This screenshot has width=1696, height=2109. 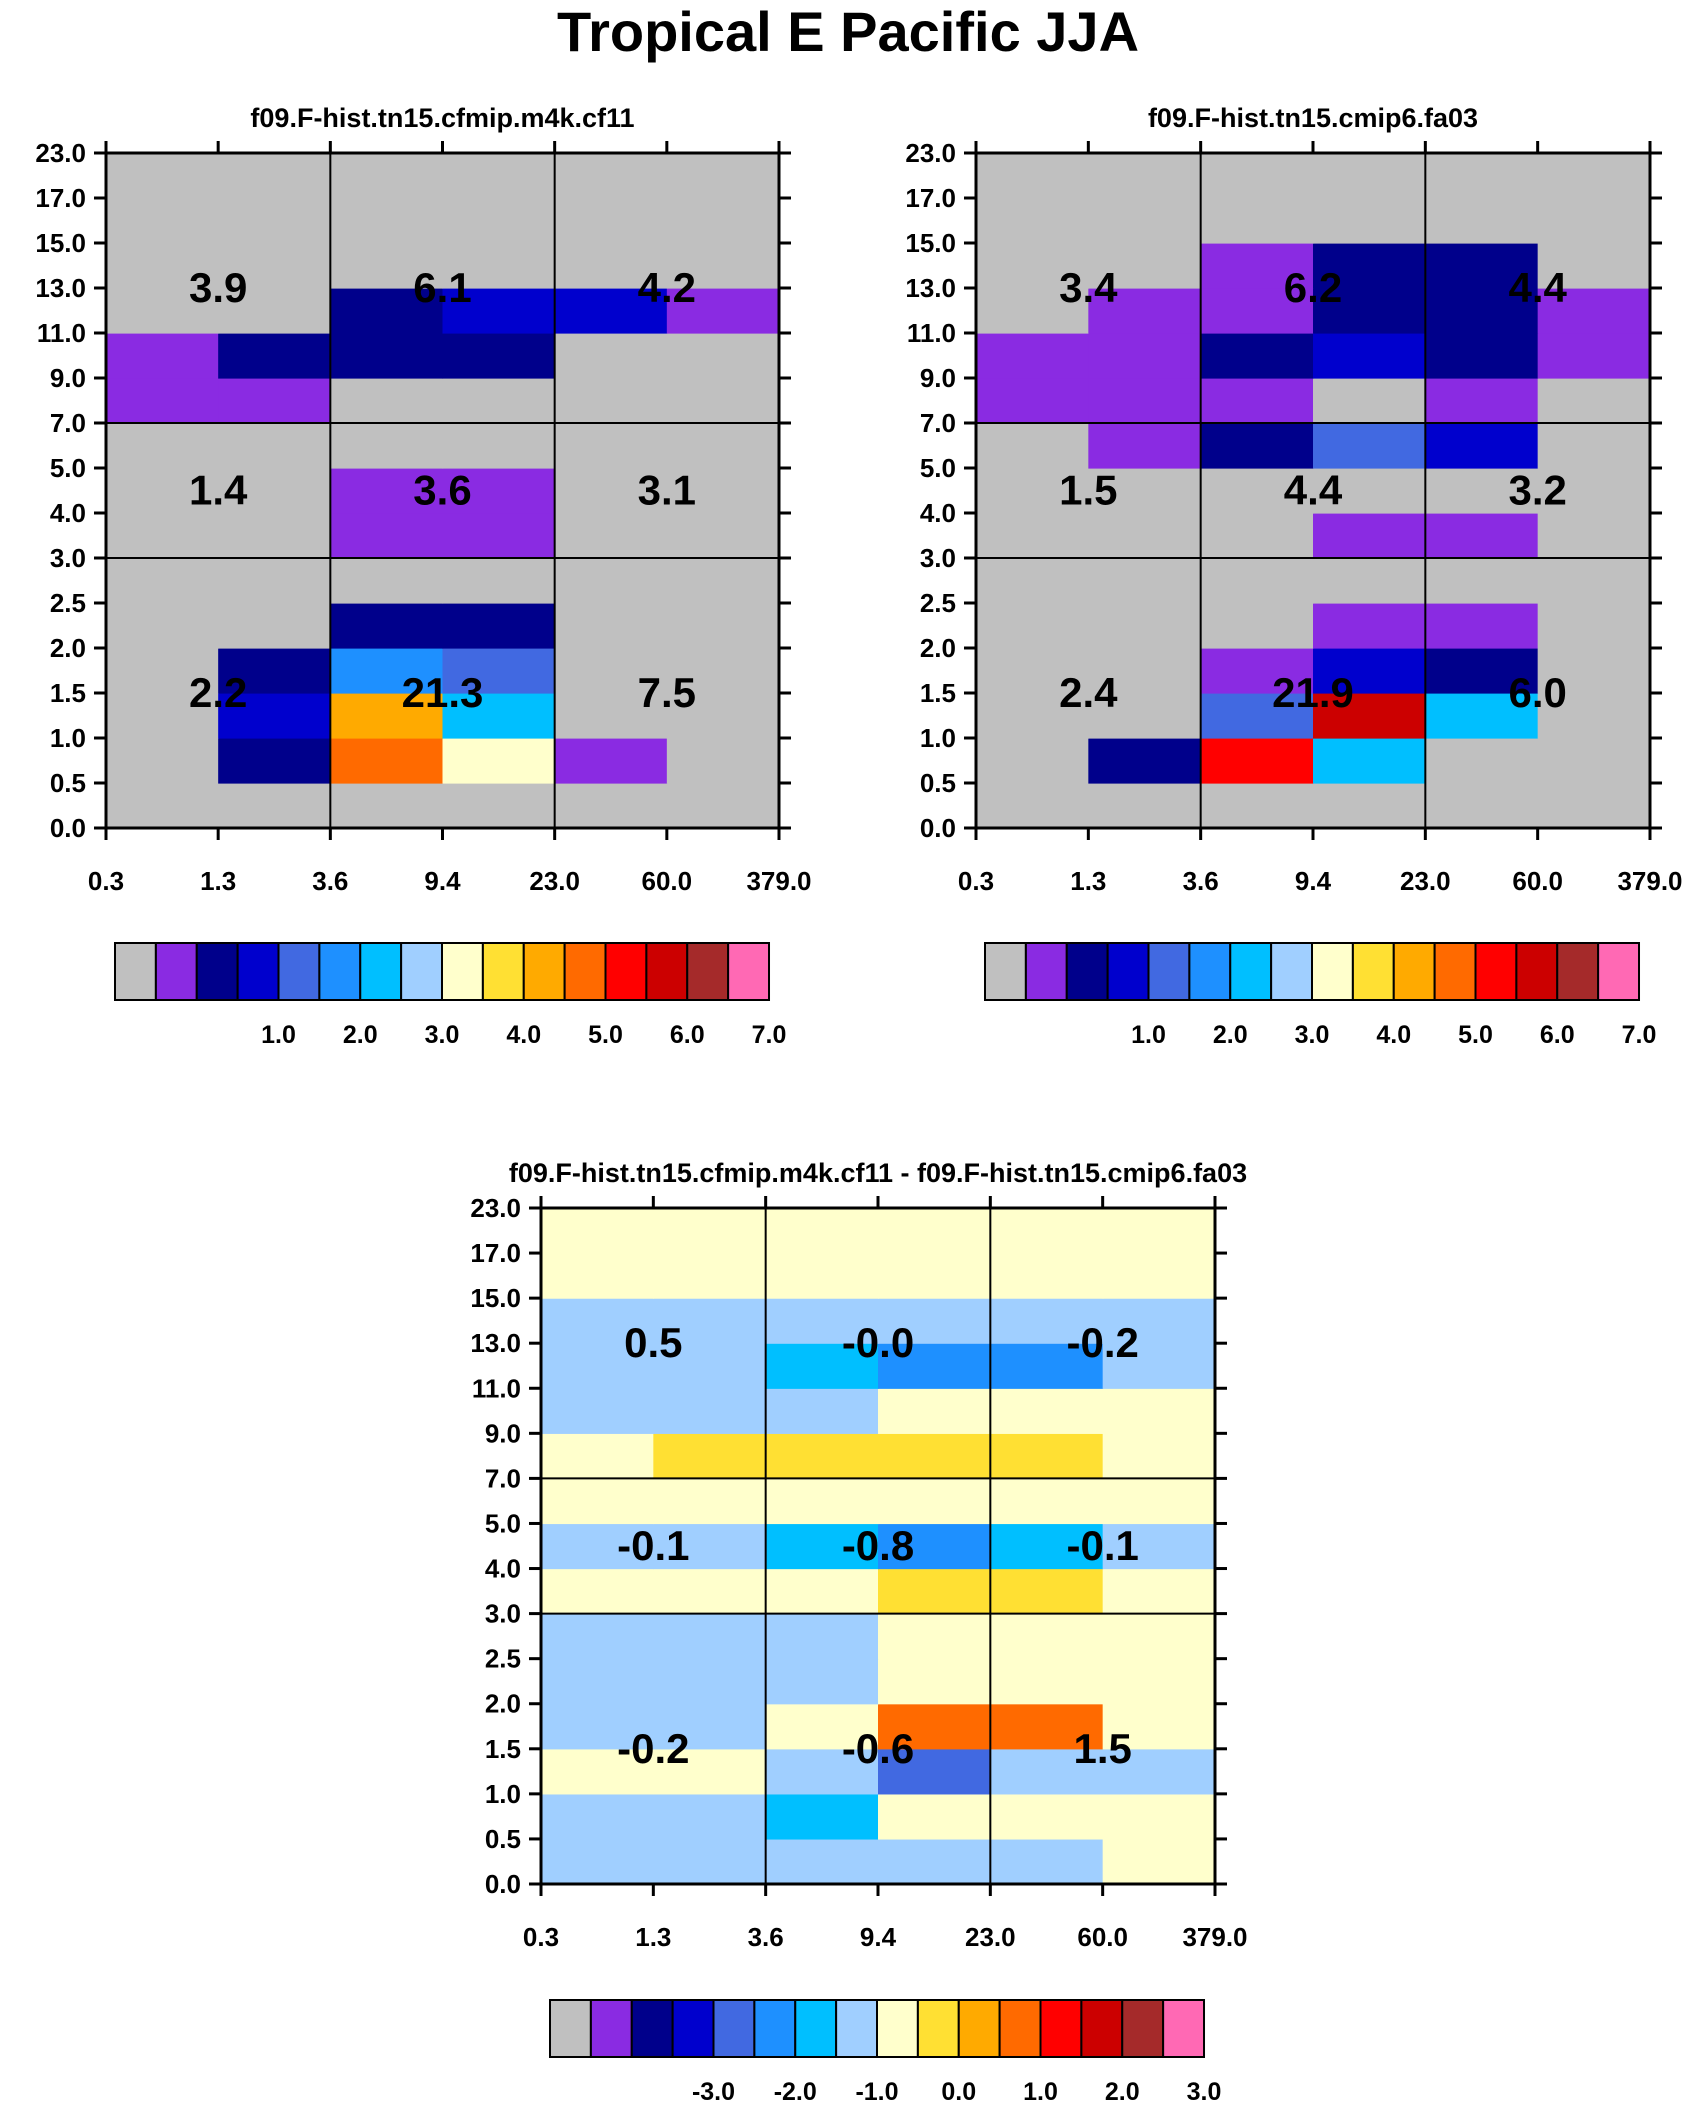 What do you see at coordinates (60, 288) in the screenshot?
I see `y-tick-label: 13.0` at bounding box center [60, 288].